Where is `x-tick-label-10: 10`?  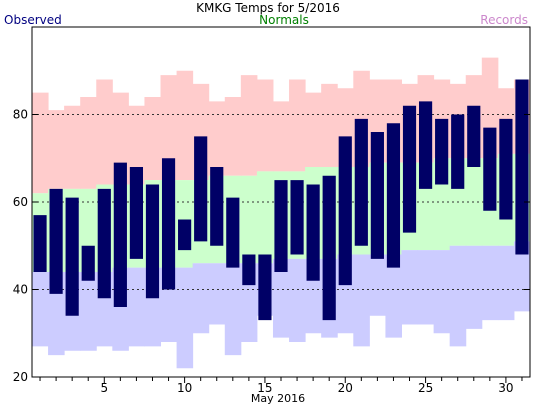
x-tick-label-10: 10 is located at coordinates (184, 388).